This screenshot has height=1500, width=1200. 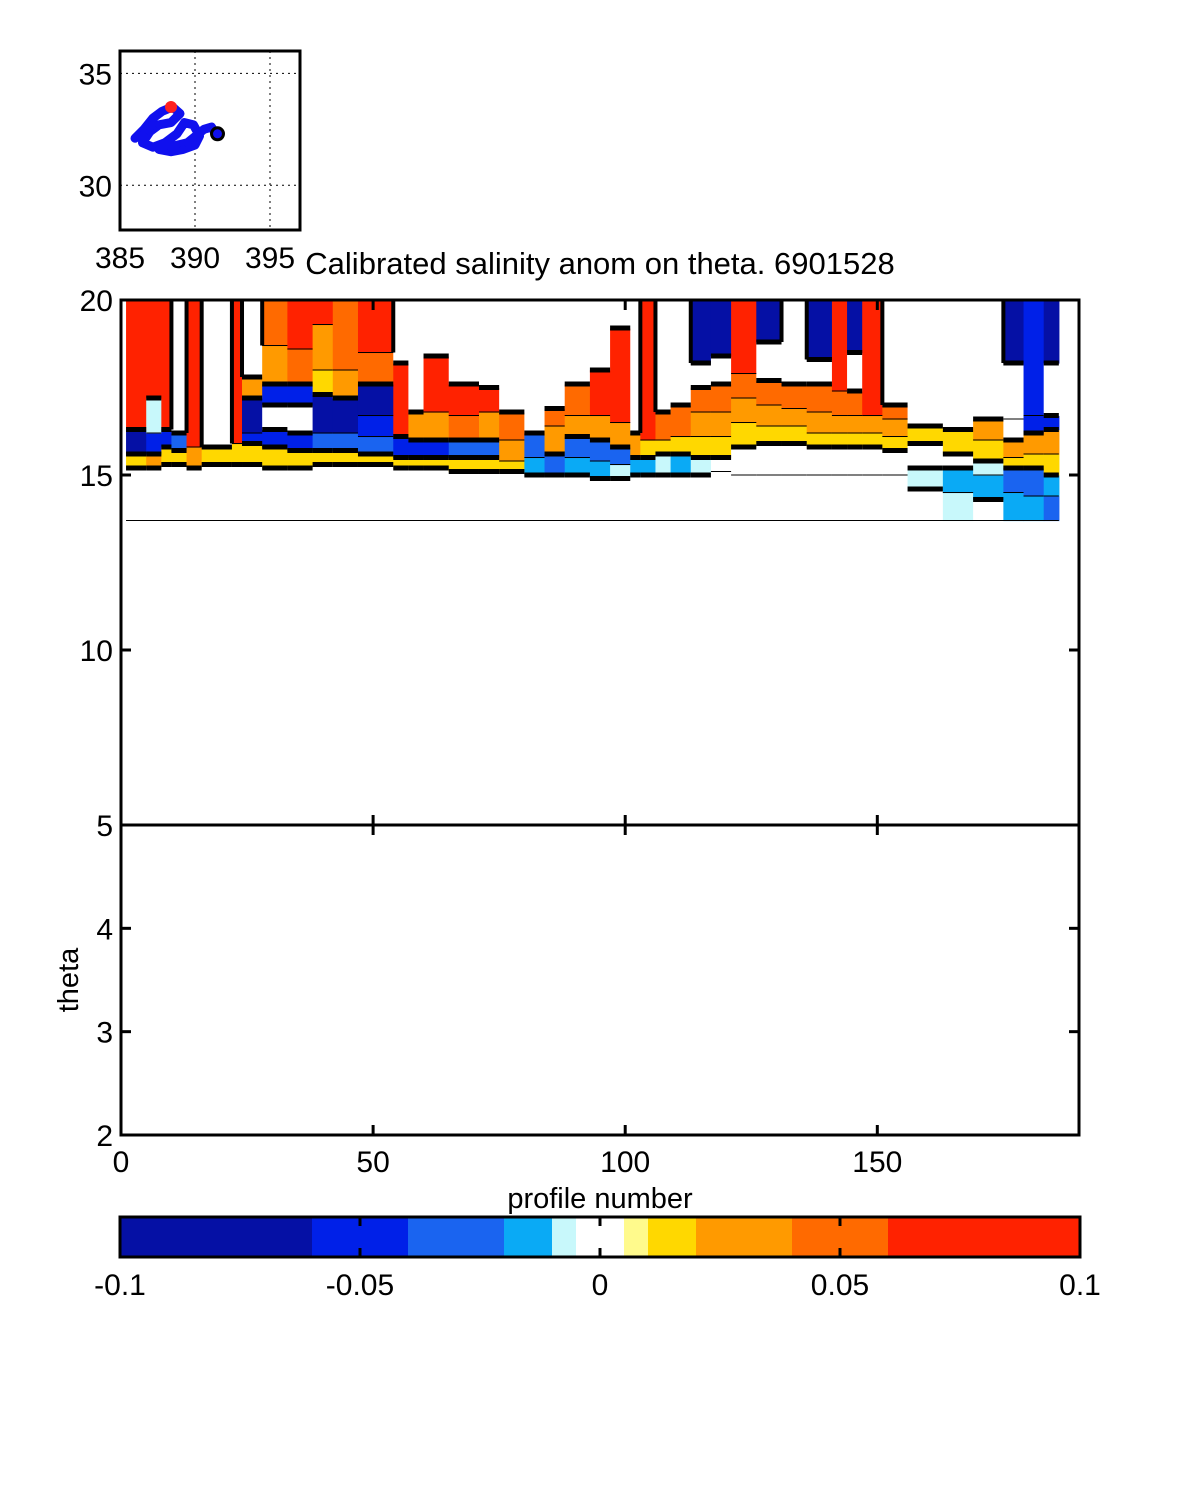 I want to click on y-axis-label: theta, so click(x=69, y=979).